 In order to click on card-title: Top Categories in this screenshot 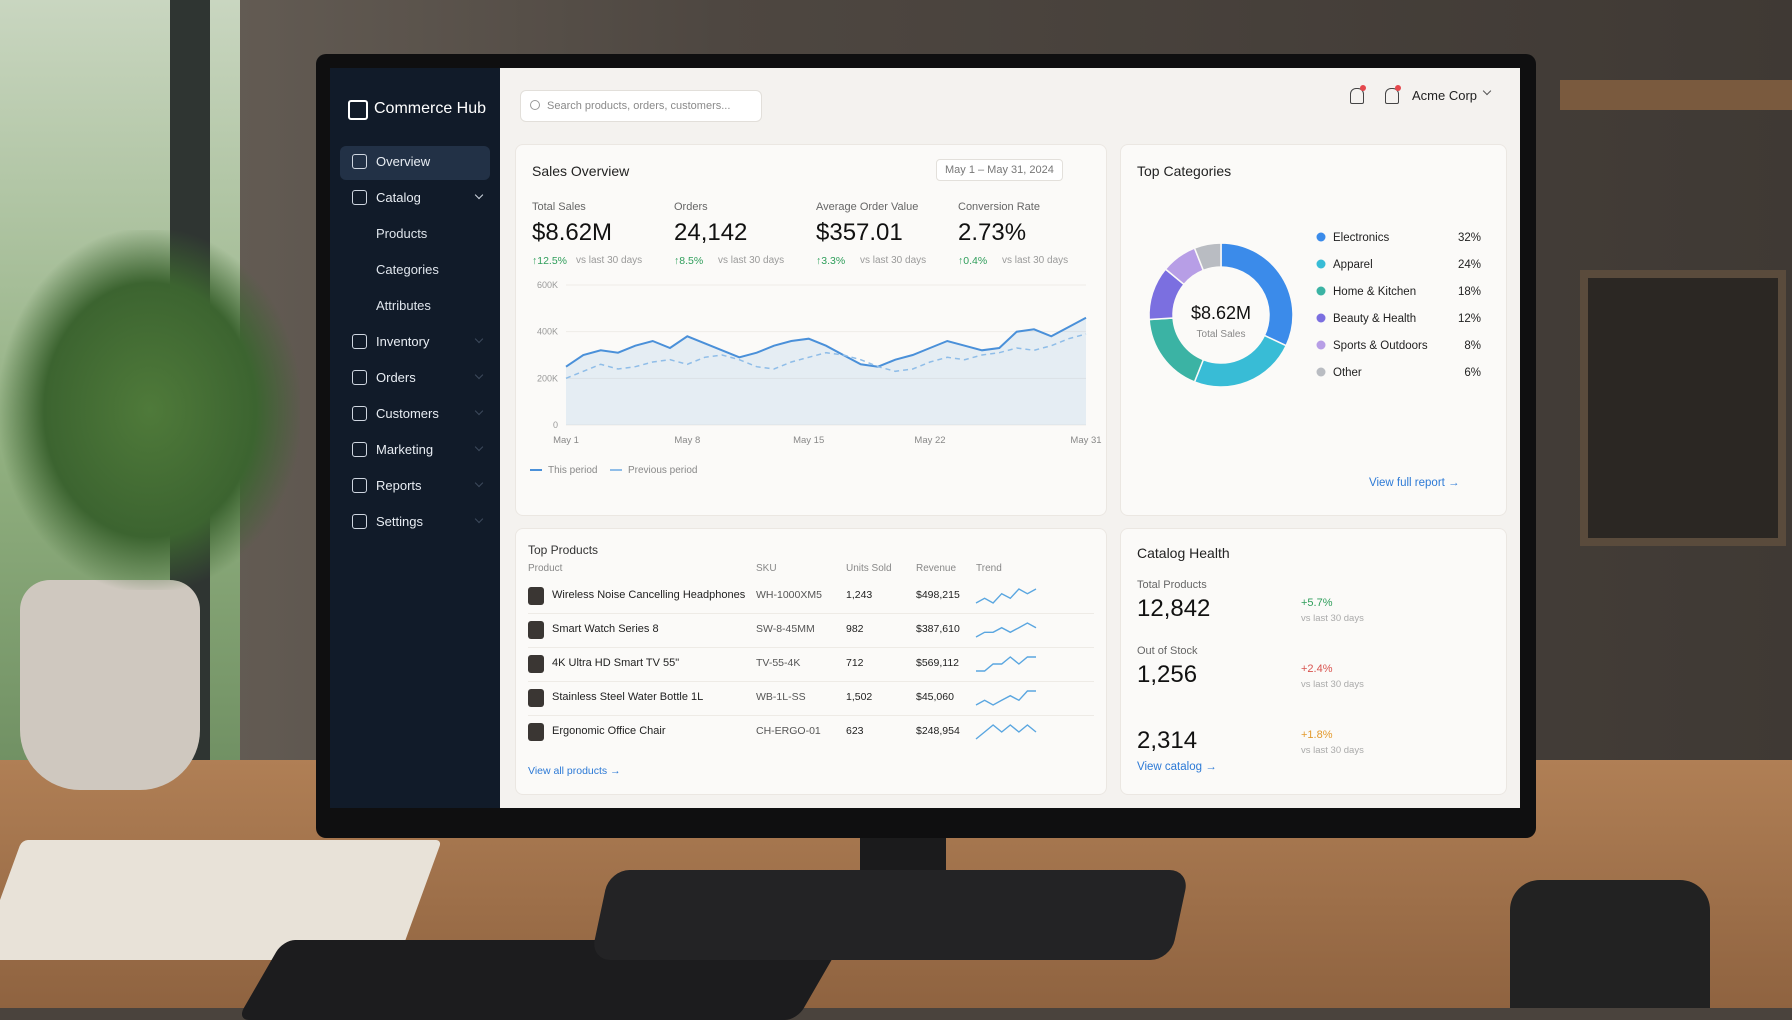, I will do `click(1184, 171)`.